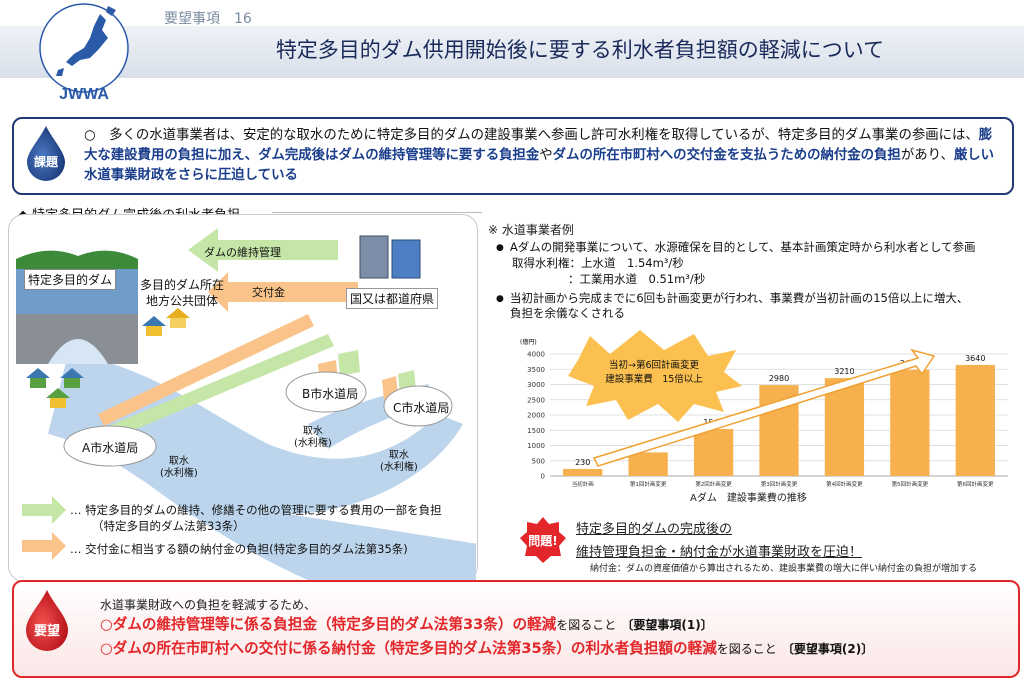  Describe the element at coordinates (598, 263) in the screenshot. I see `water-rights-1: 取得水利権：上水道 1.54m³/秒` at that location.